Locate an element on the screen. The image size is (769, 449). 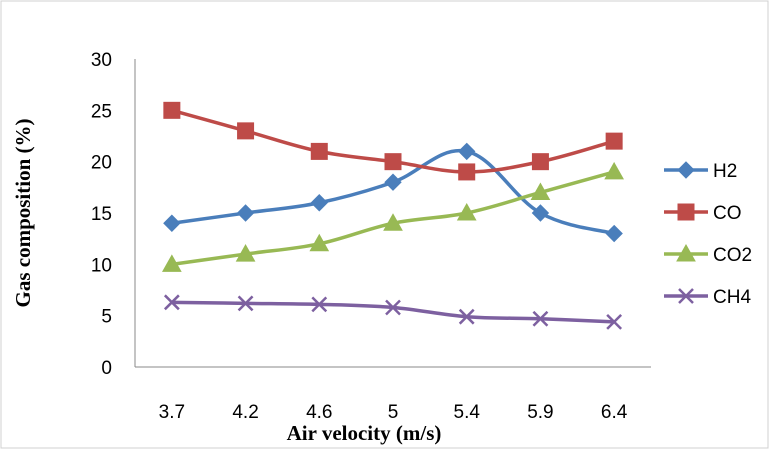
series-h2 is located at coordinates (393, 192).